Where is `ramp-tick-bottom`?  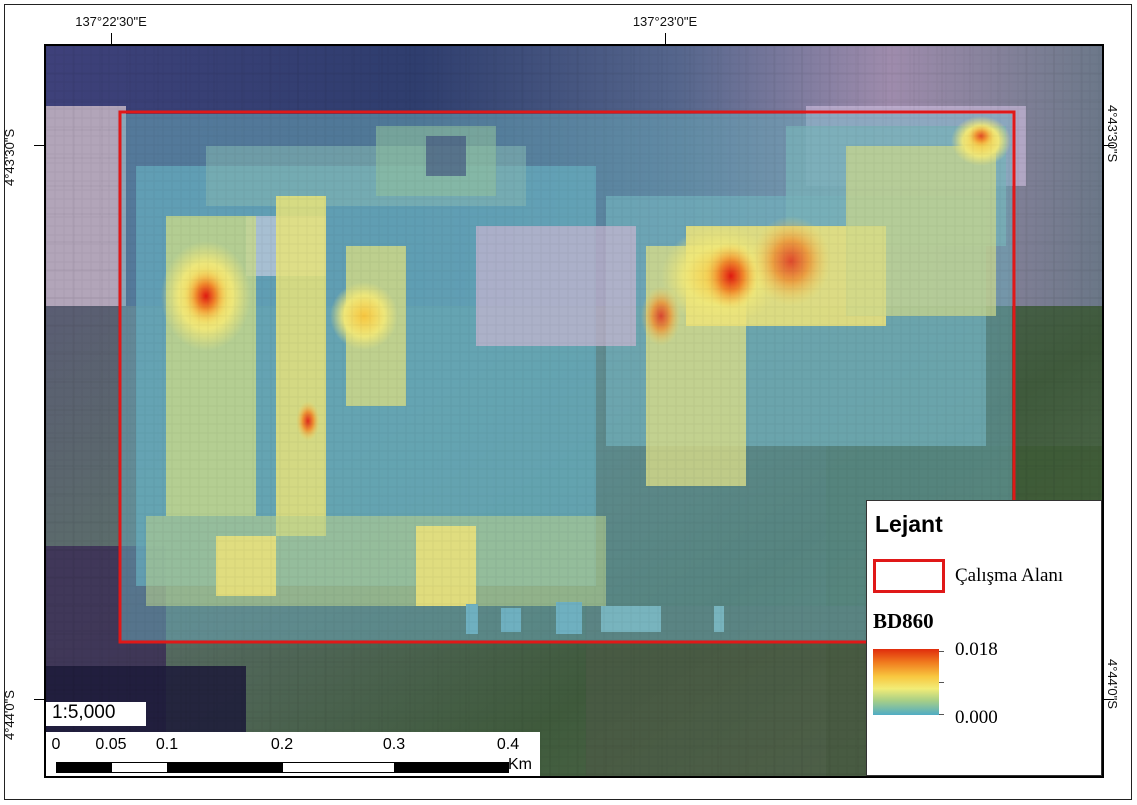
ramp-tick-bottom is located at coordinates (941, 714).